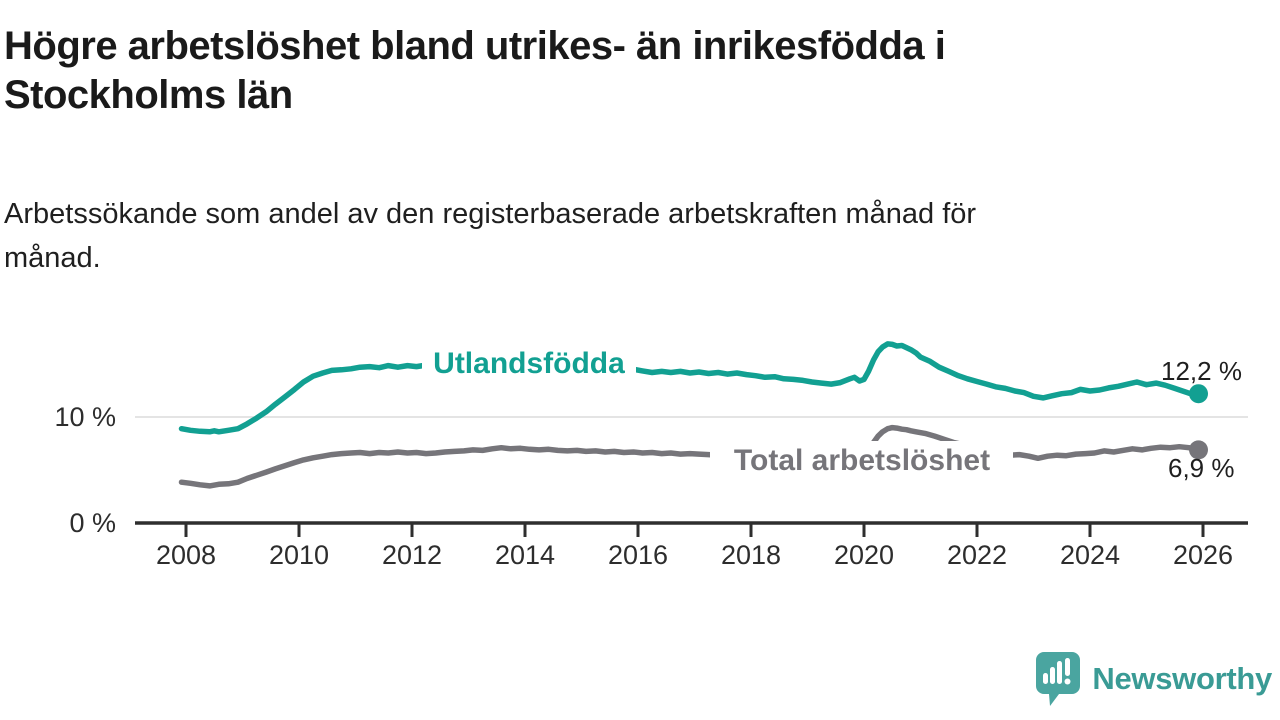 This screenshot has width=1280, height=720. Describe the element at coordinates (1068, 667) in the screenshot. I see `exclamation-stem` at that location.